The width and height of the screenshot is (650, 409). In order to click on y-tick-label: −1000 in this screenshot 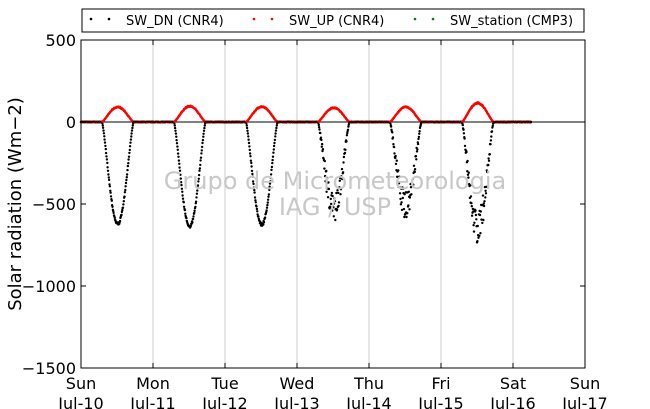, I will do `click(49, 286)`.